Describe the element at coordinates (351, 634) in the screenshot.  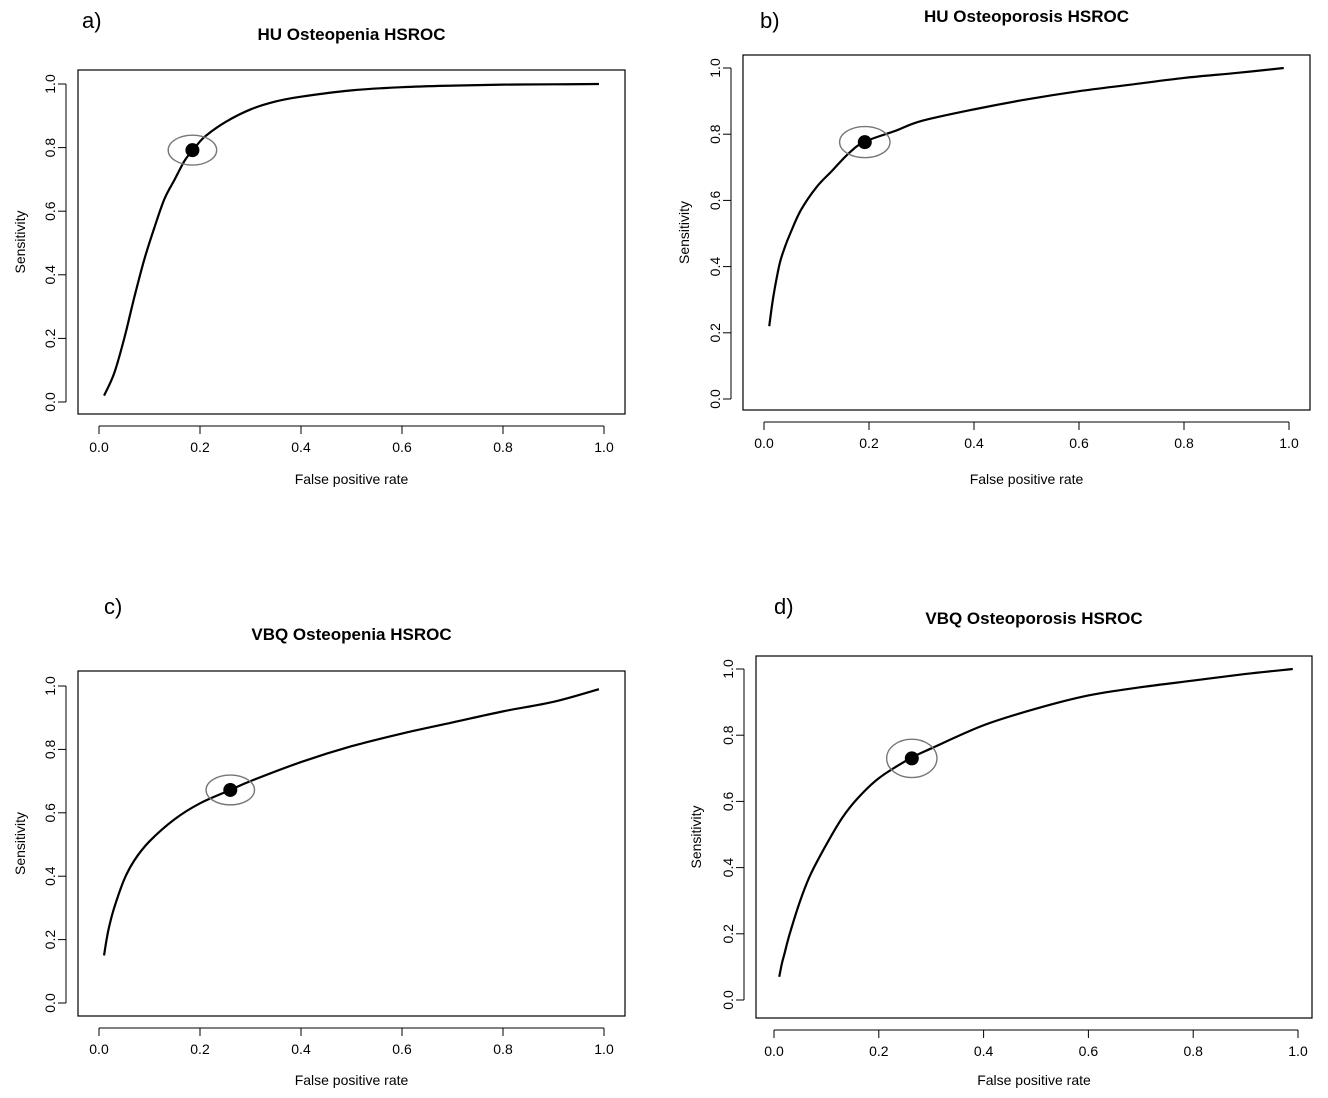
I see `chart-title: VBQ Osteopenia HSROC` at that location.